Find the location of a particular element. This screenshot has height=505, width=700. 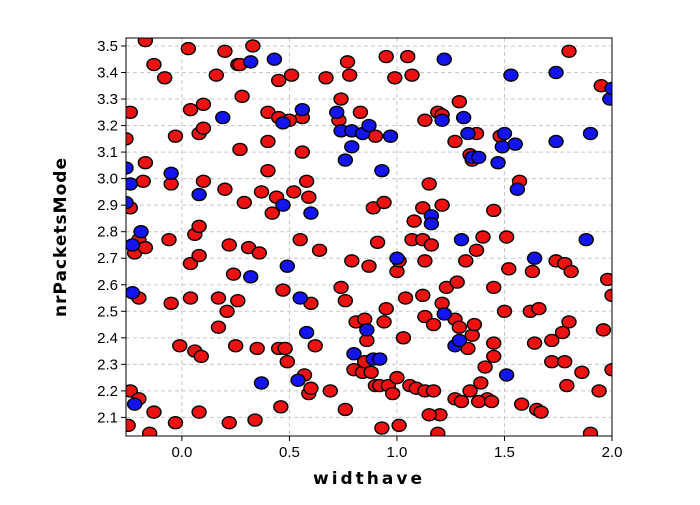

y-tick-label: 3.3 is located at coordinates (107, 99).